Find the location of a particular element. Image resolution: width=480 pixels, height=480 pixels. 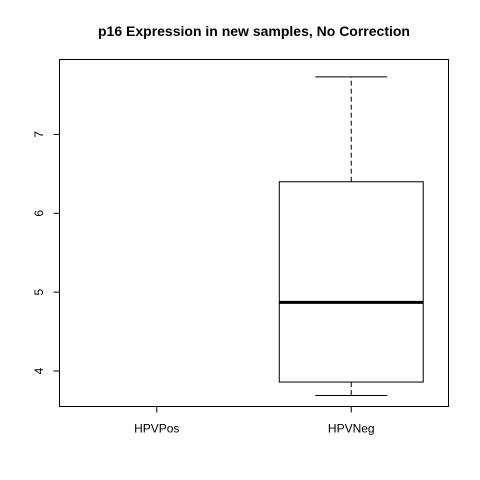

x-tick-label: HPVNeg is located at coordinates (351, 429).